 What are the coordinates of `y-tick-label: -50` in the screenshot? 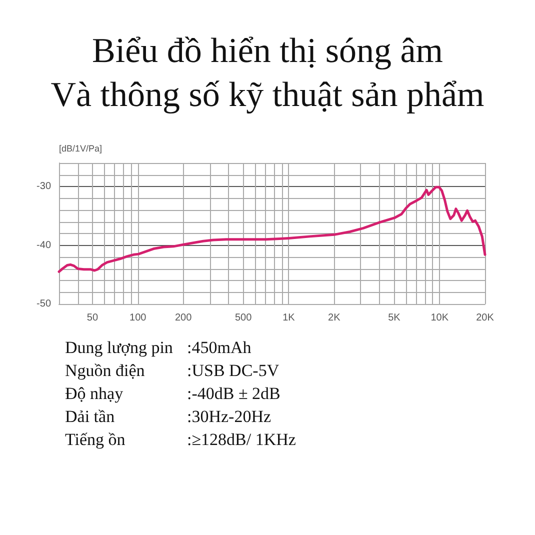 It's located at (44, 304).